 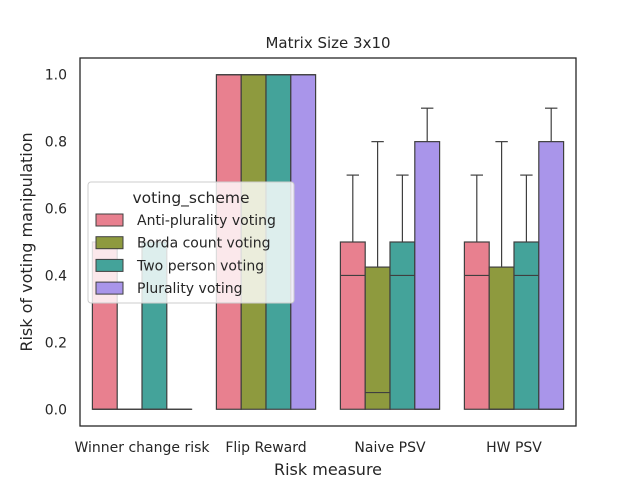 What do you see at coordinates (514, 448) in the screenshot?
I see `x-tick-label: HW PSV` at bounding box center [514, 448].